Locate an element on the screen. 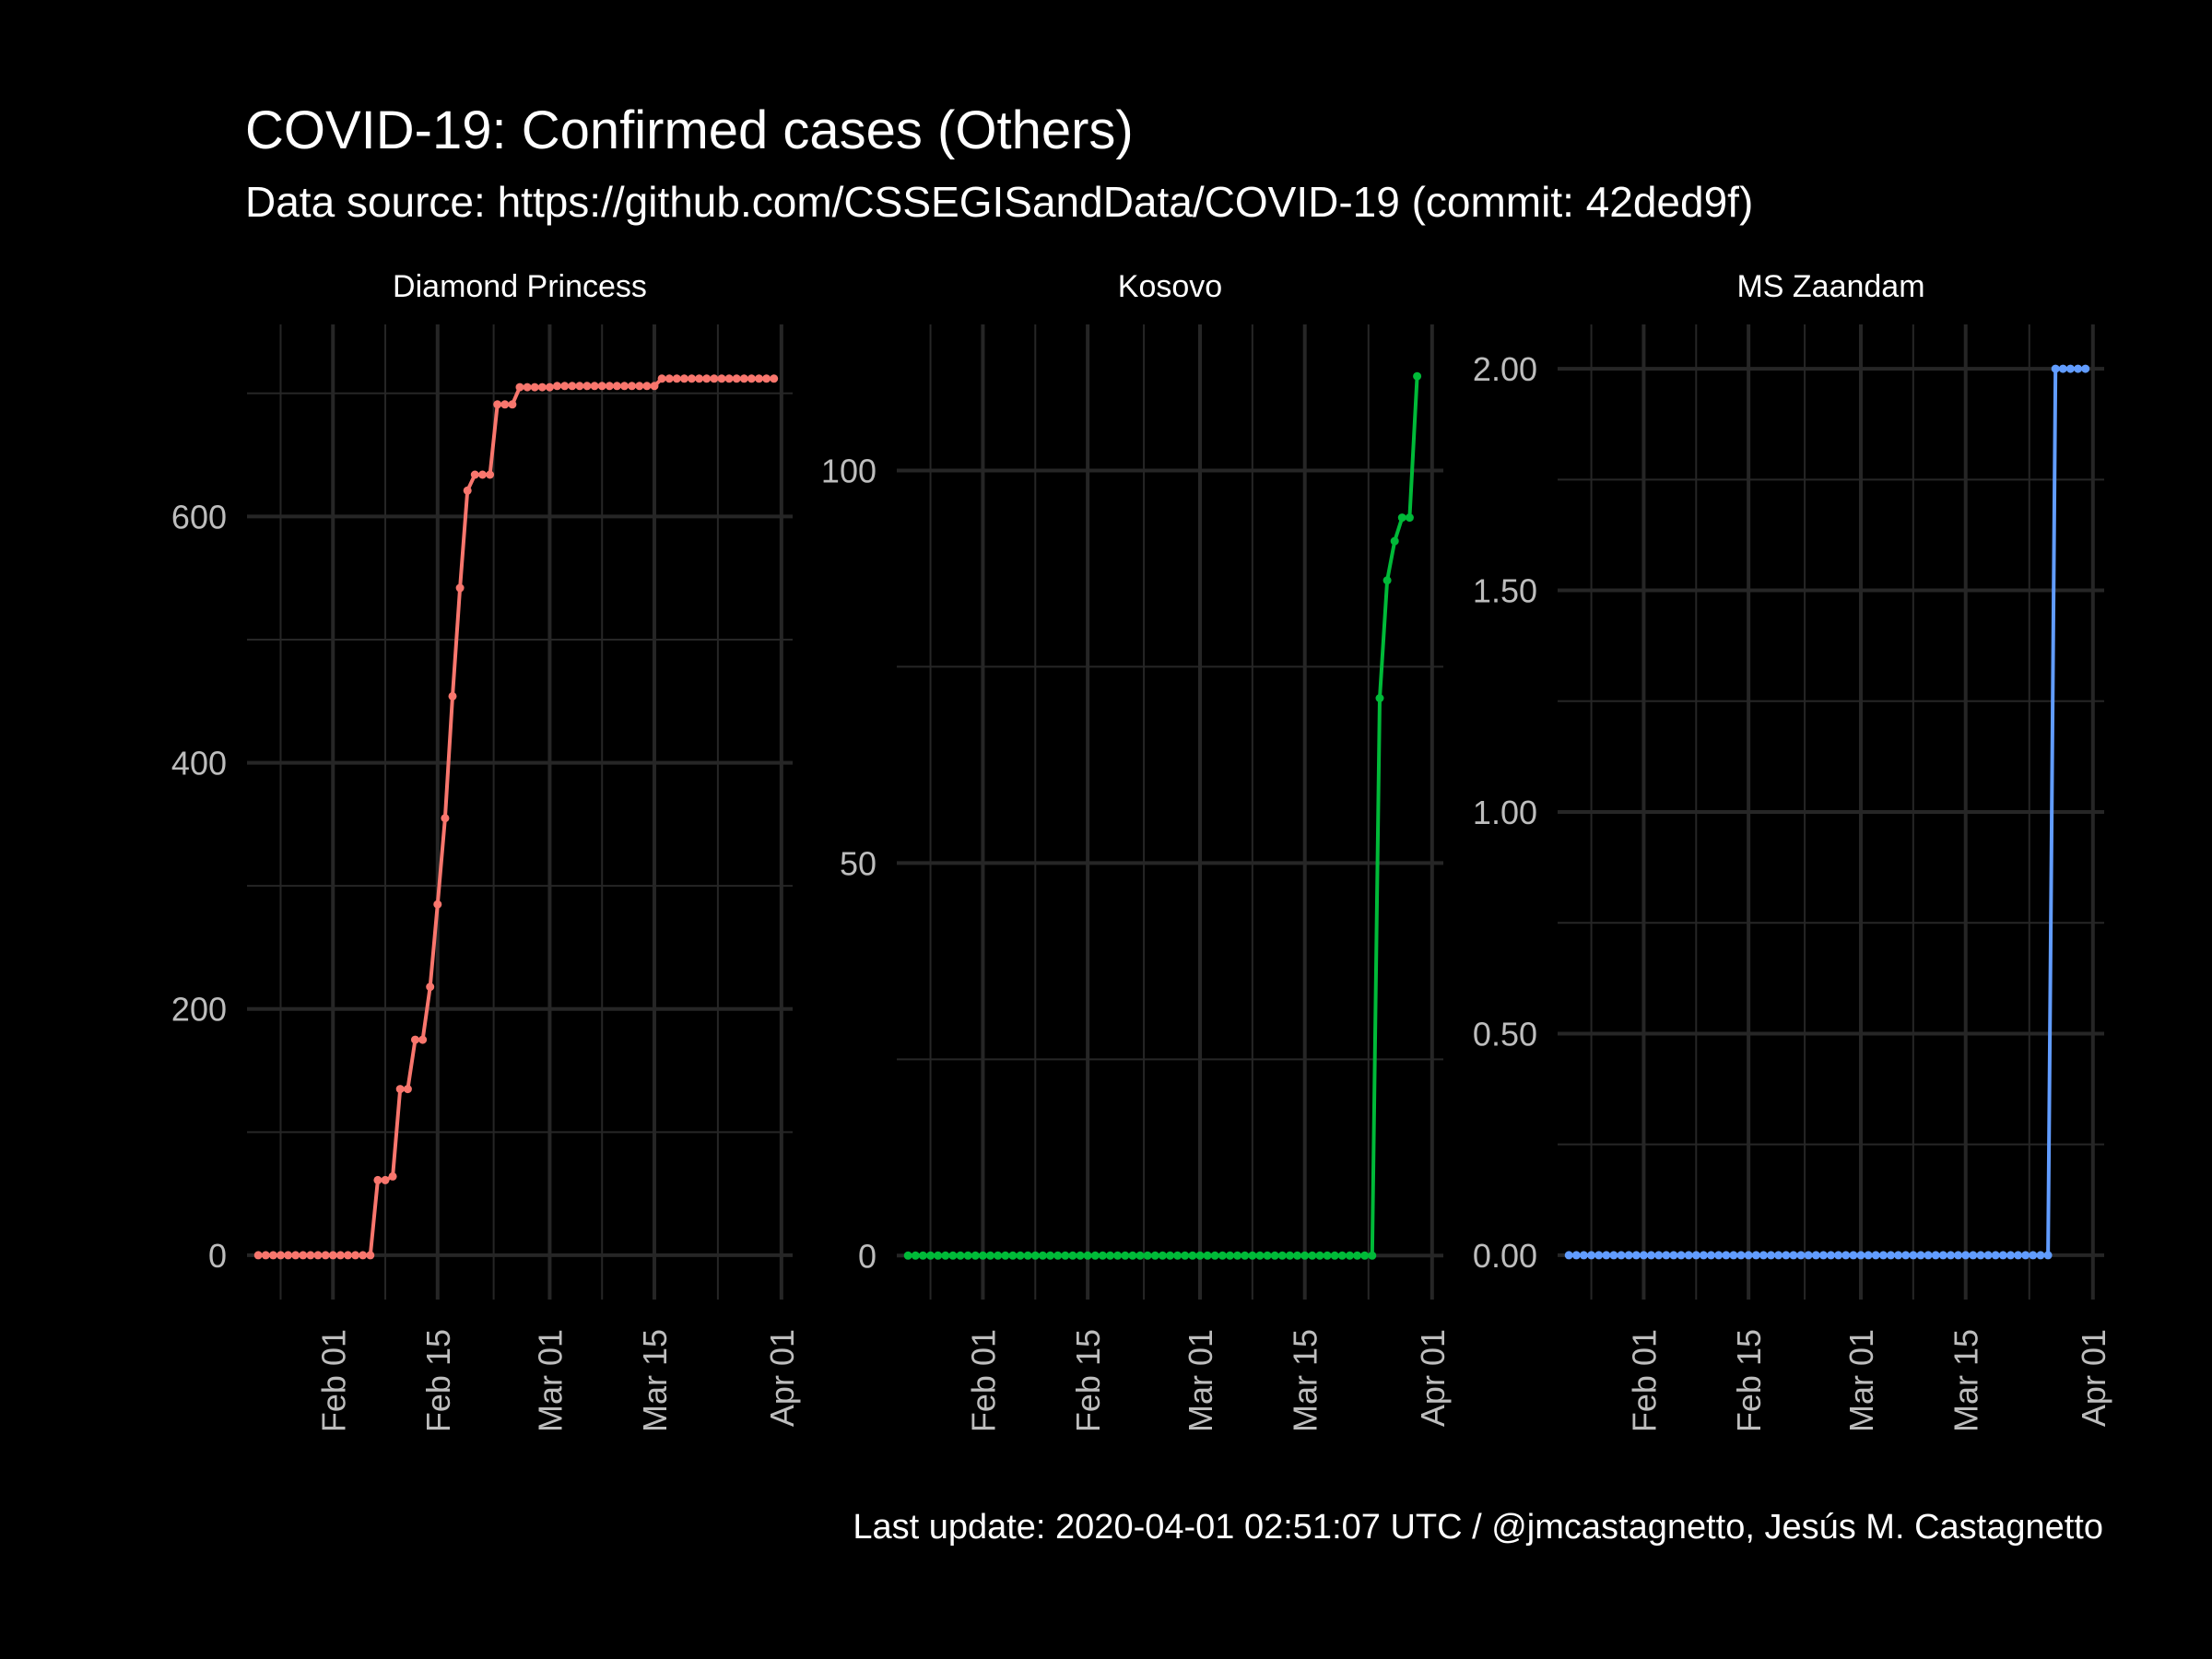  y-tick-label: 1.50 is located at coordinates (1505, 591).